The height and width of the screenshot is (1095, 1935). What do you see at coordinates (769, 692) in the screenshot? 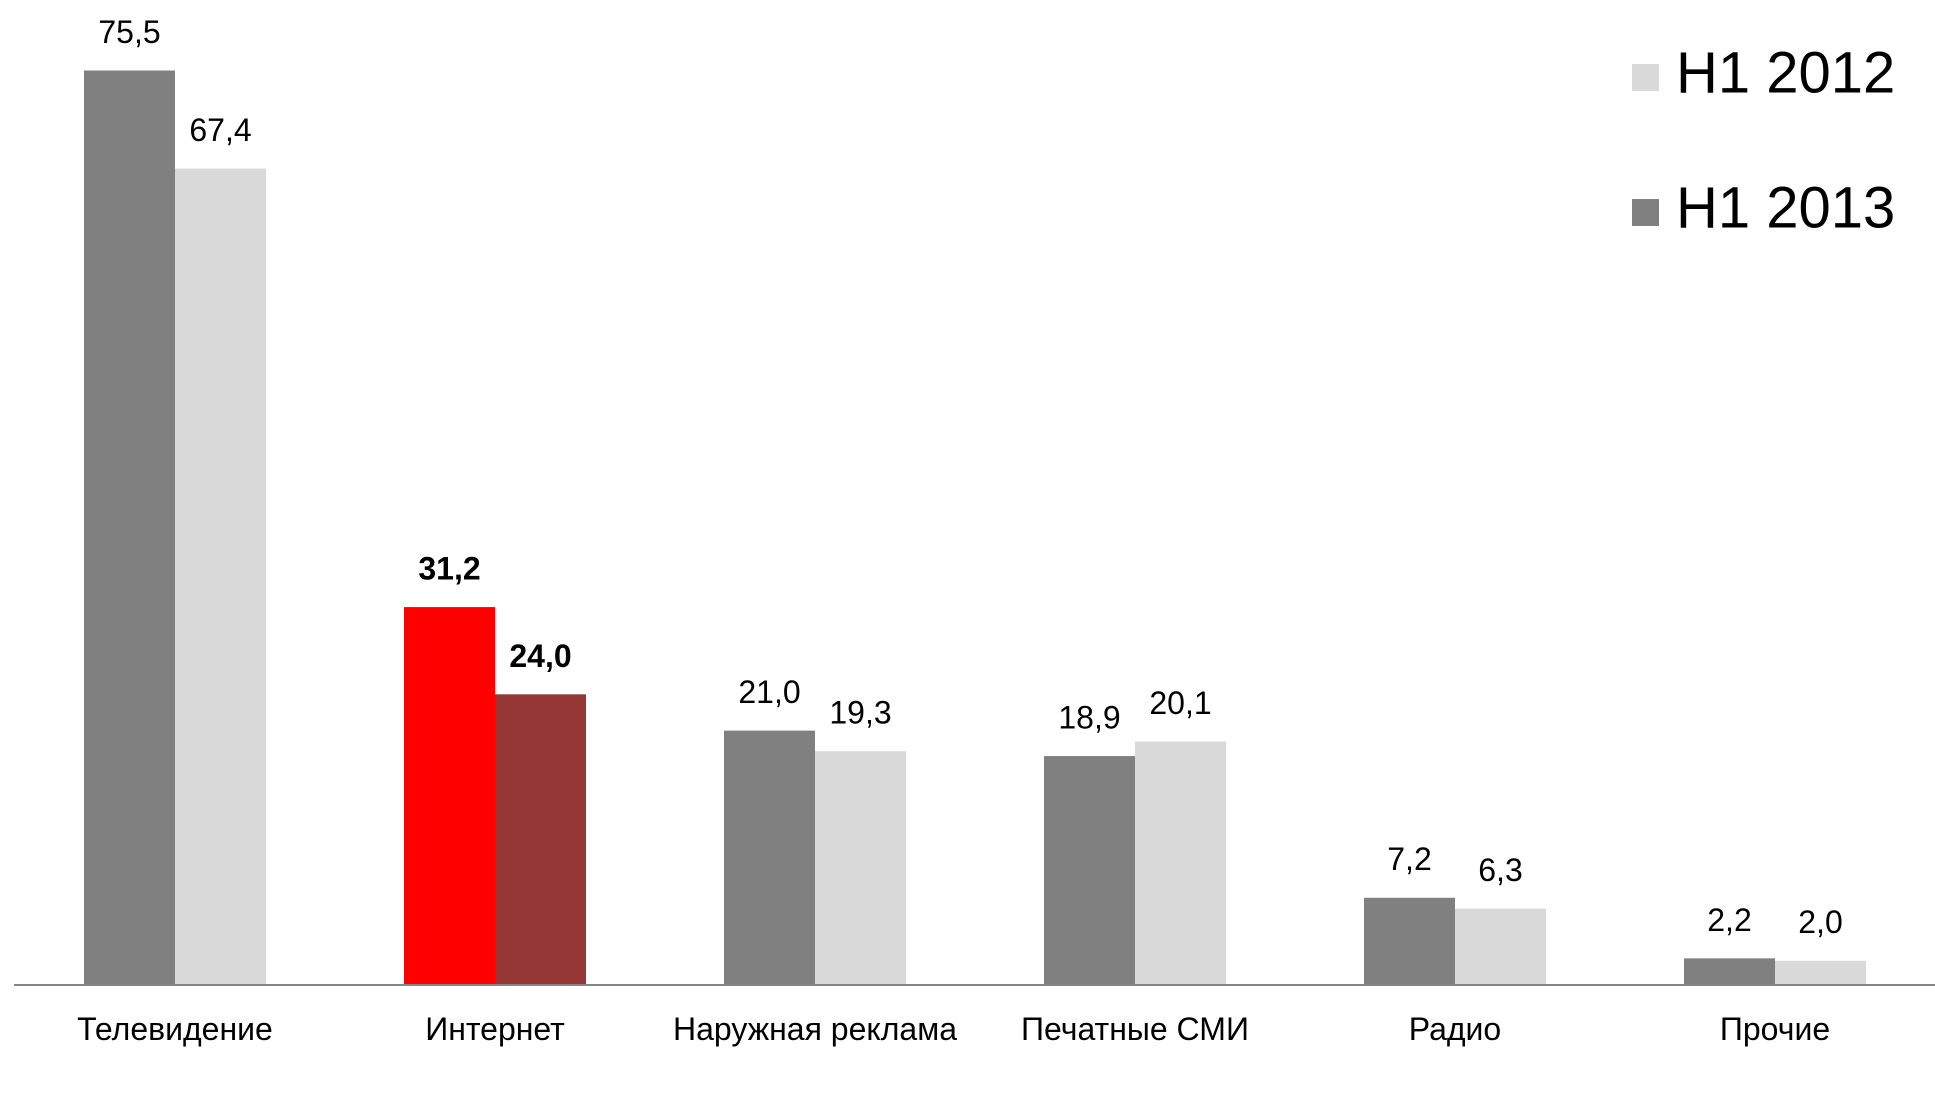
I see `value-label: 21,0` at bounding box center [769, 692].